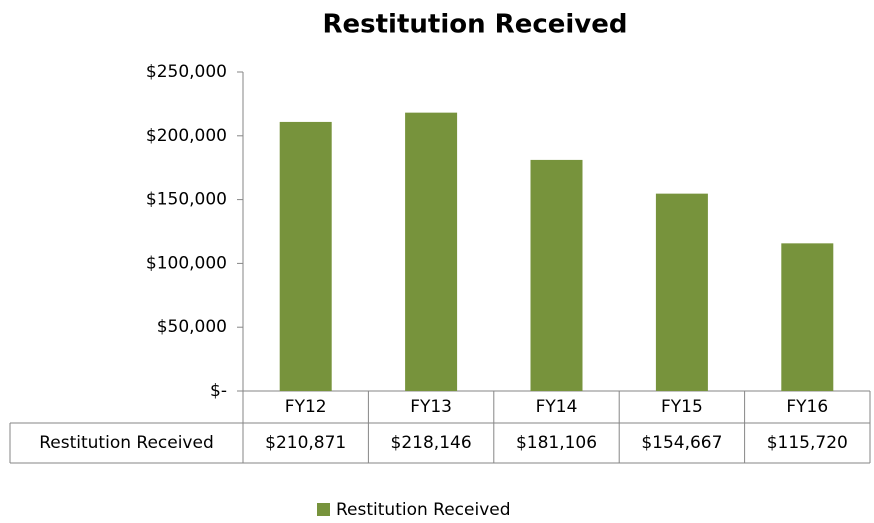  What do you see at coordinates (431, 443) in the screenshot?
I see `table-value: $218,146` at bounding box center [431, 443].